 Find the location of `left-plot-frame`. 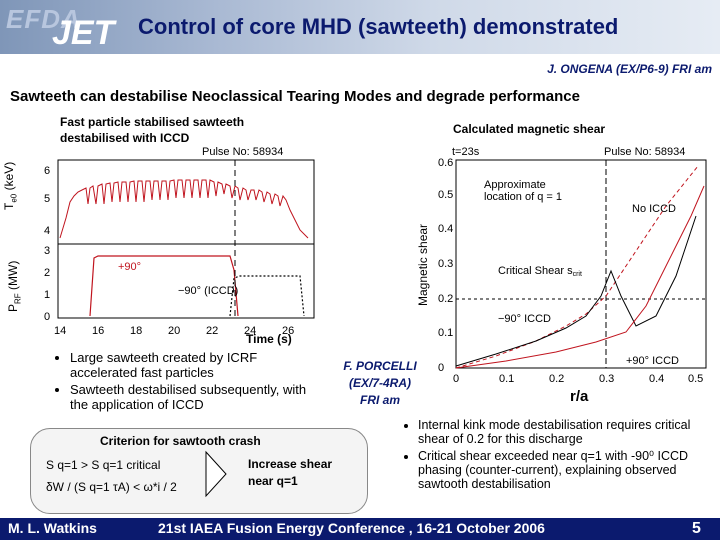

left-plot-frame is located at coordinates (186, 239).